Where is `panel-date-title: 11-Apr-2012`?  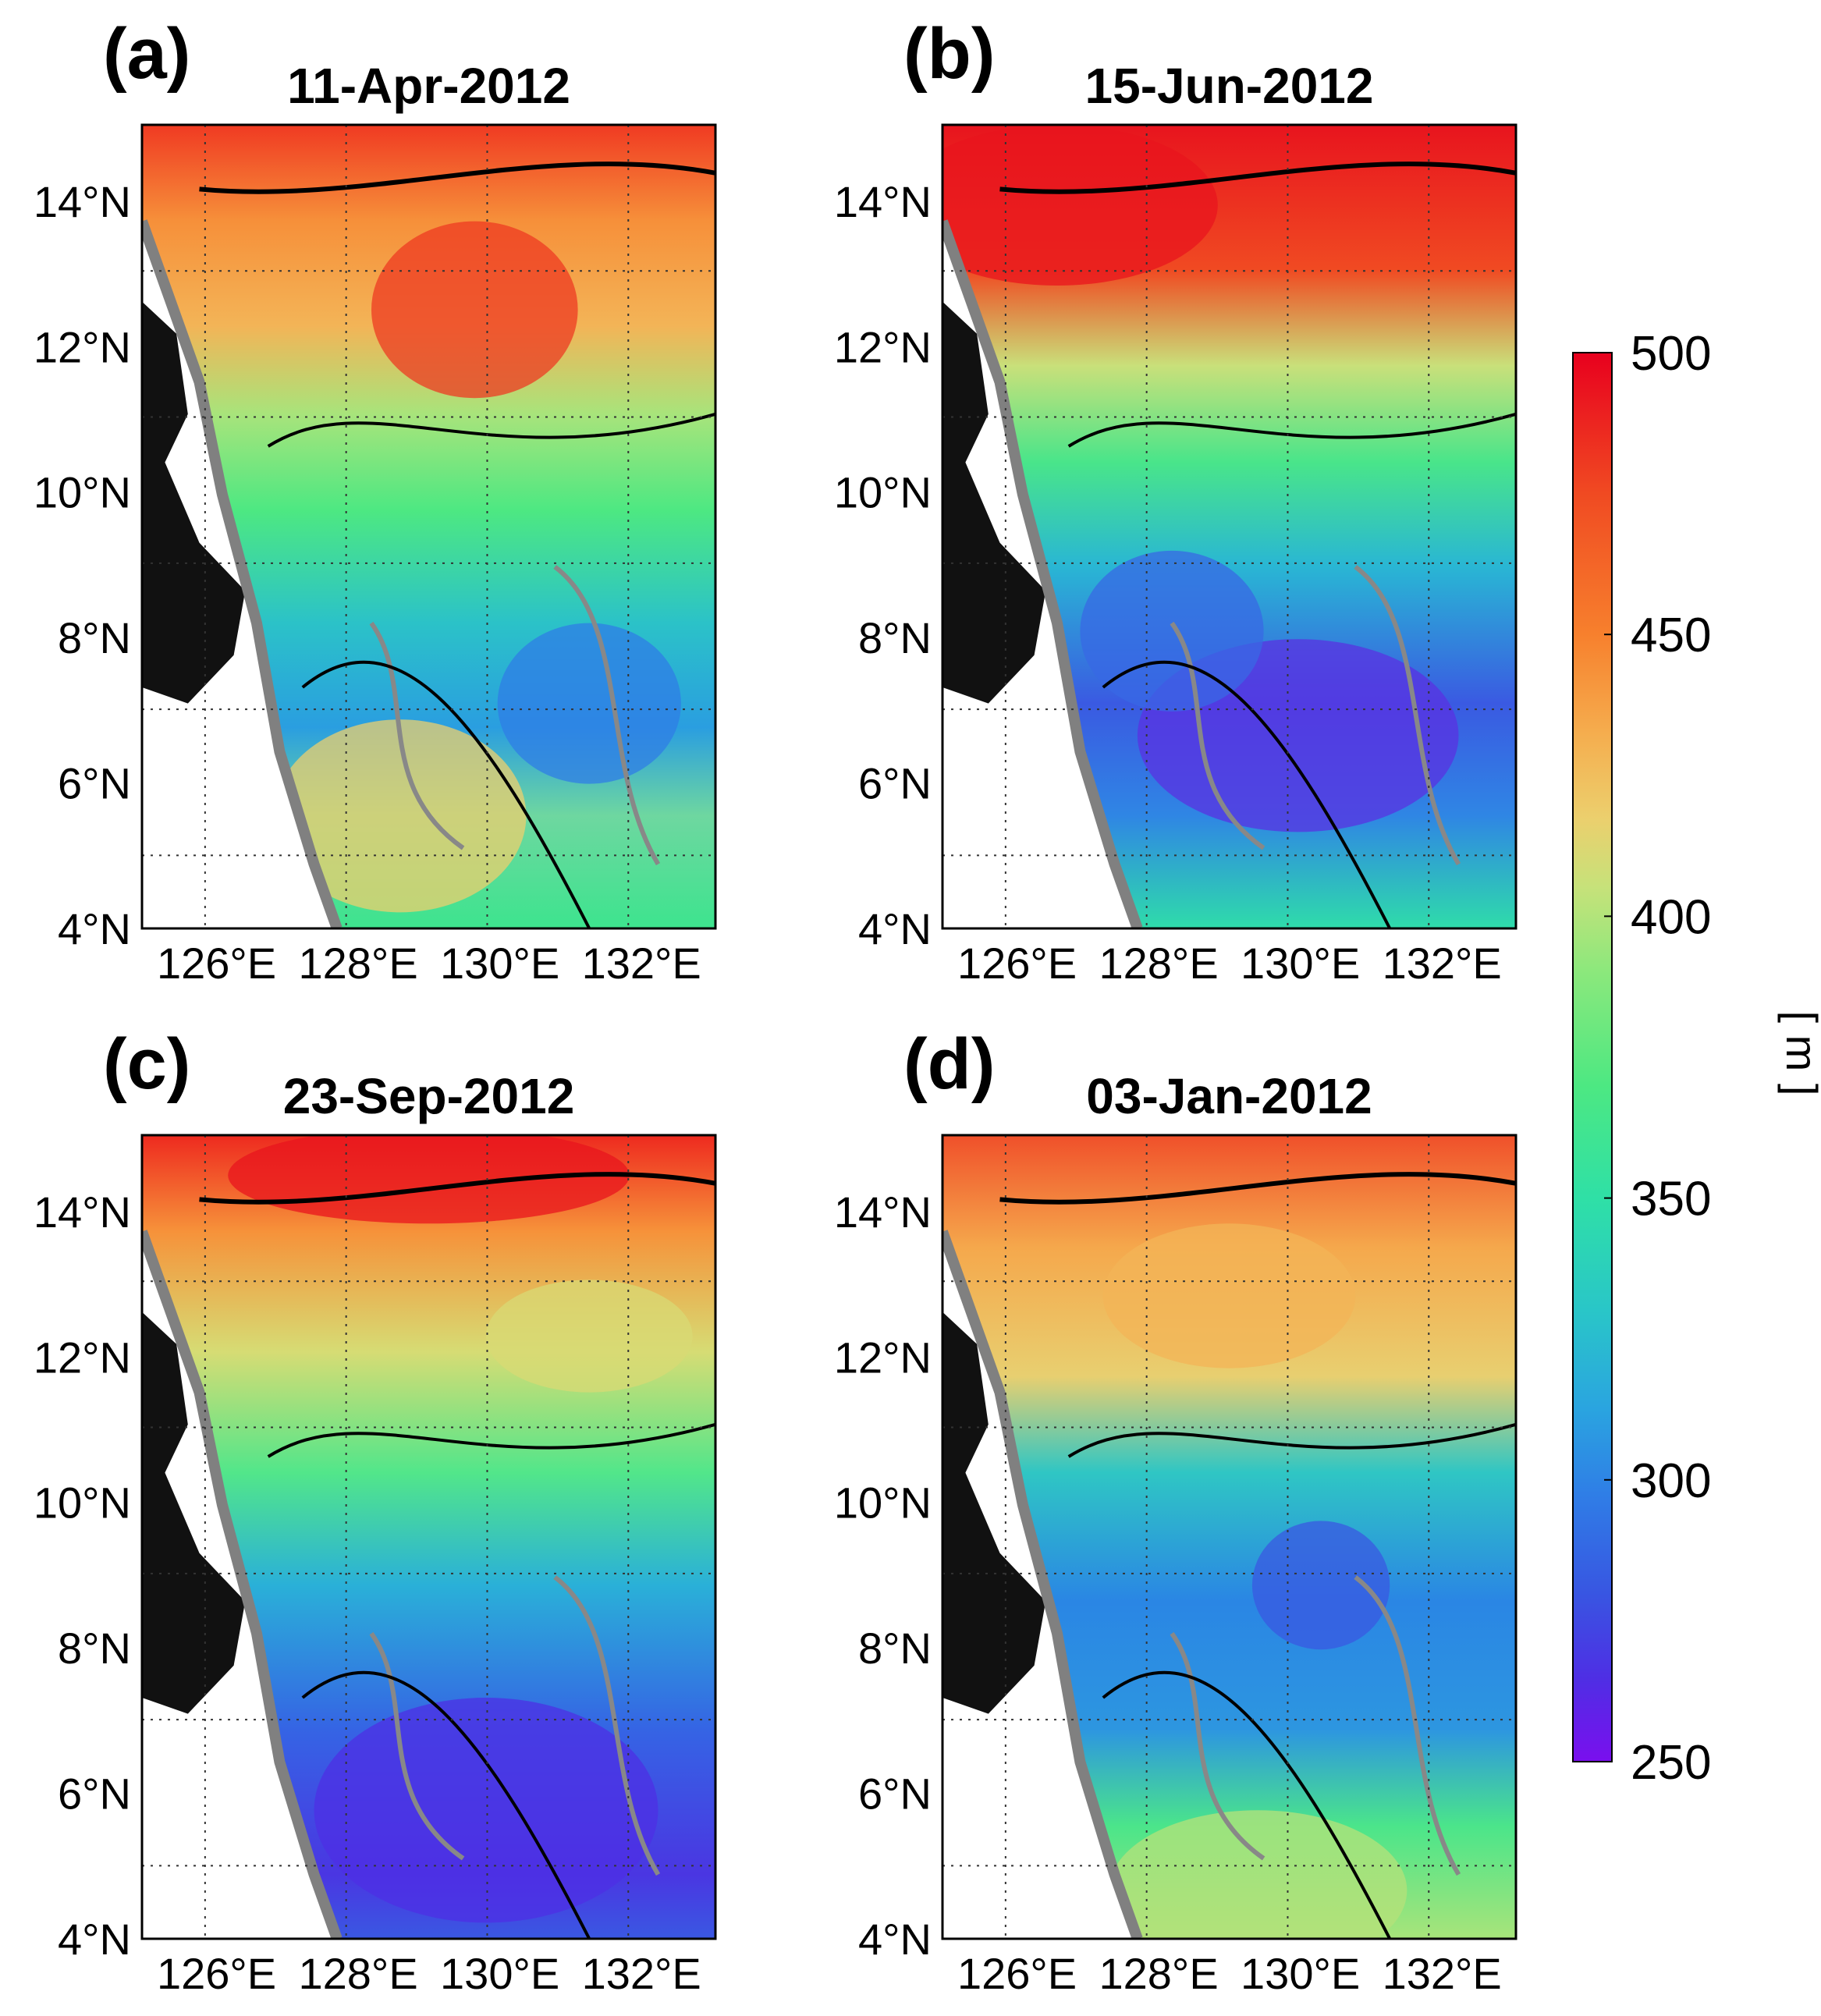
panel-date-title: 11-Apr-2012 is located at coordinates (429, 86).